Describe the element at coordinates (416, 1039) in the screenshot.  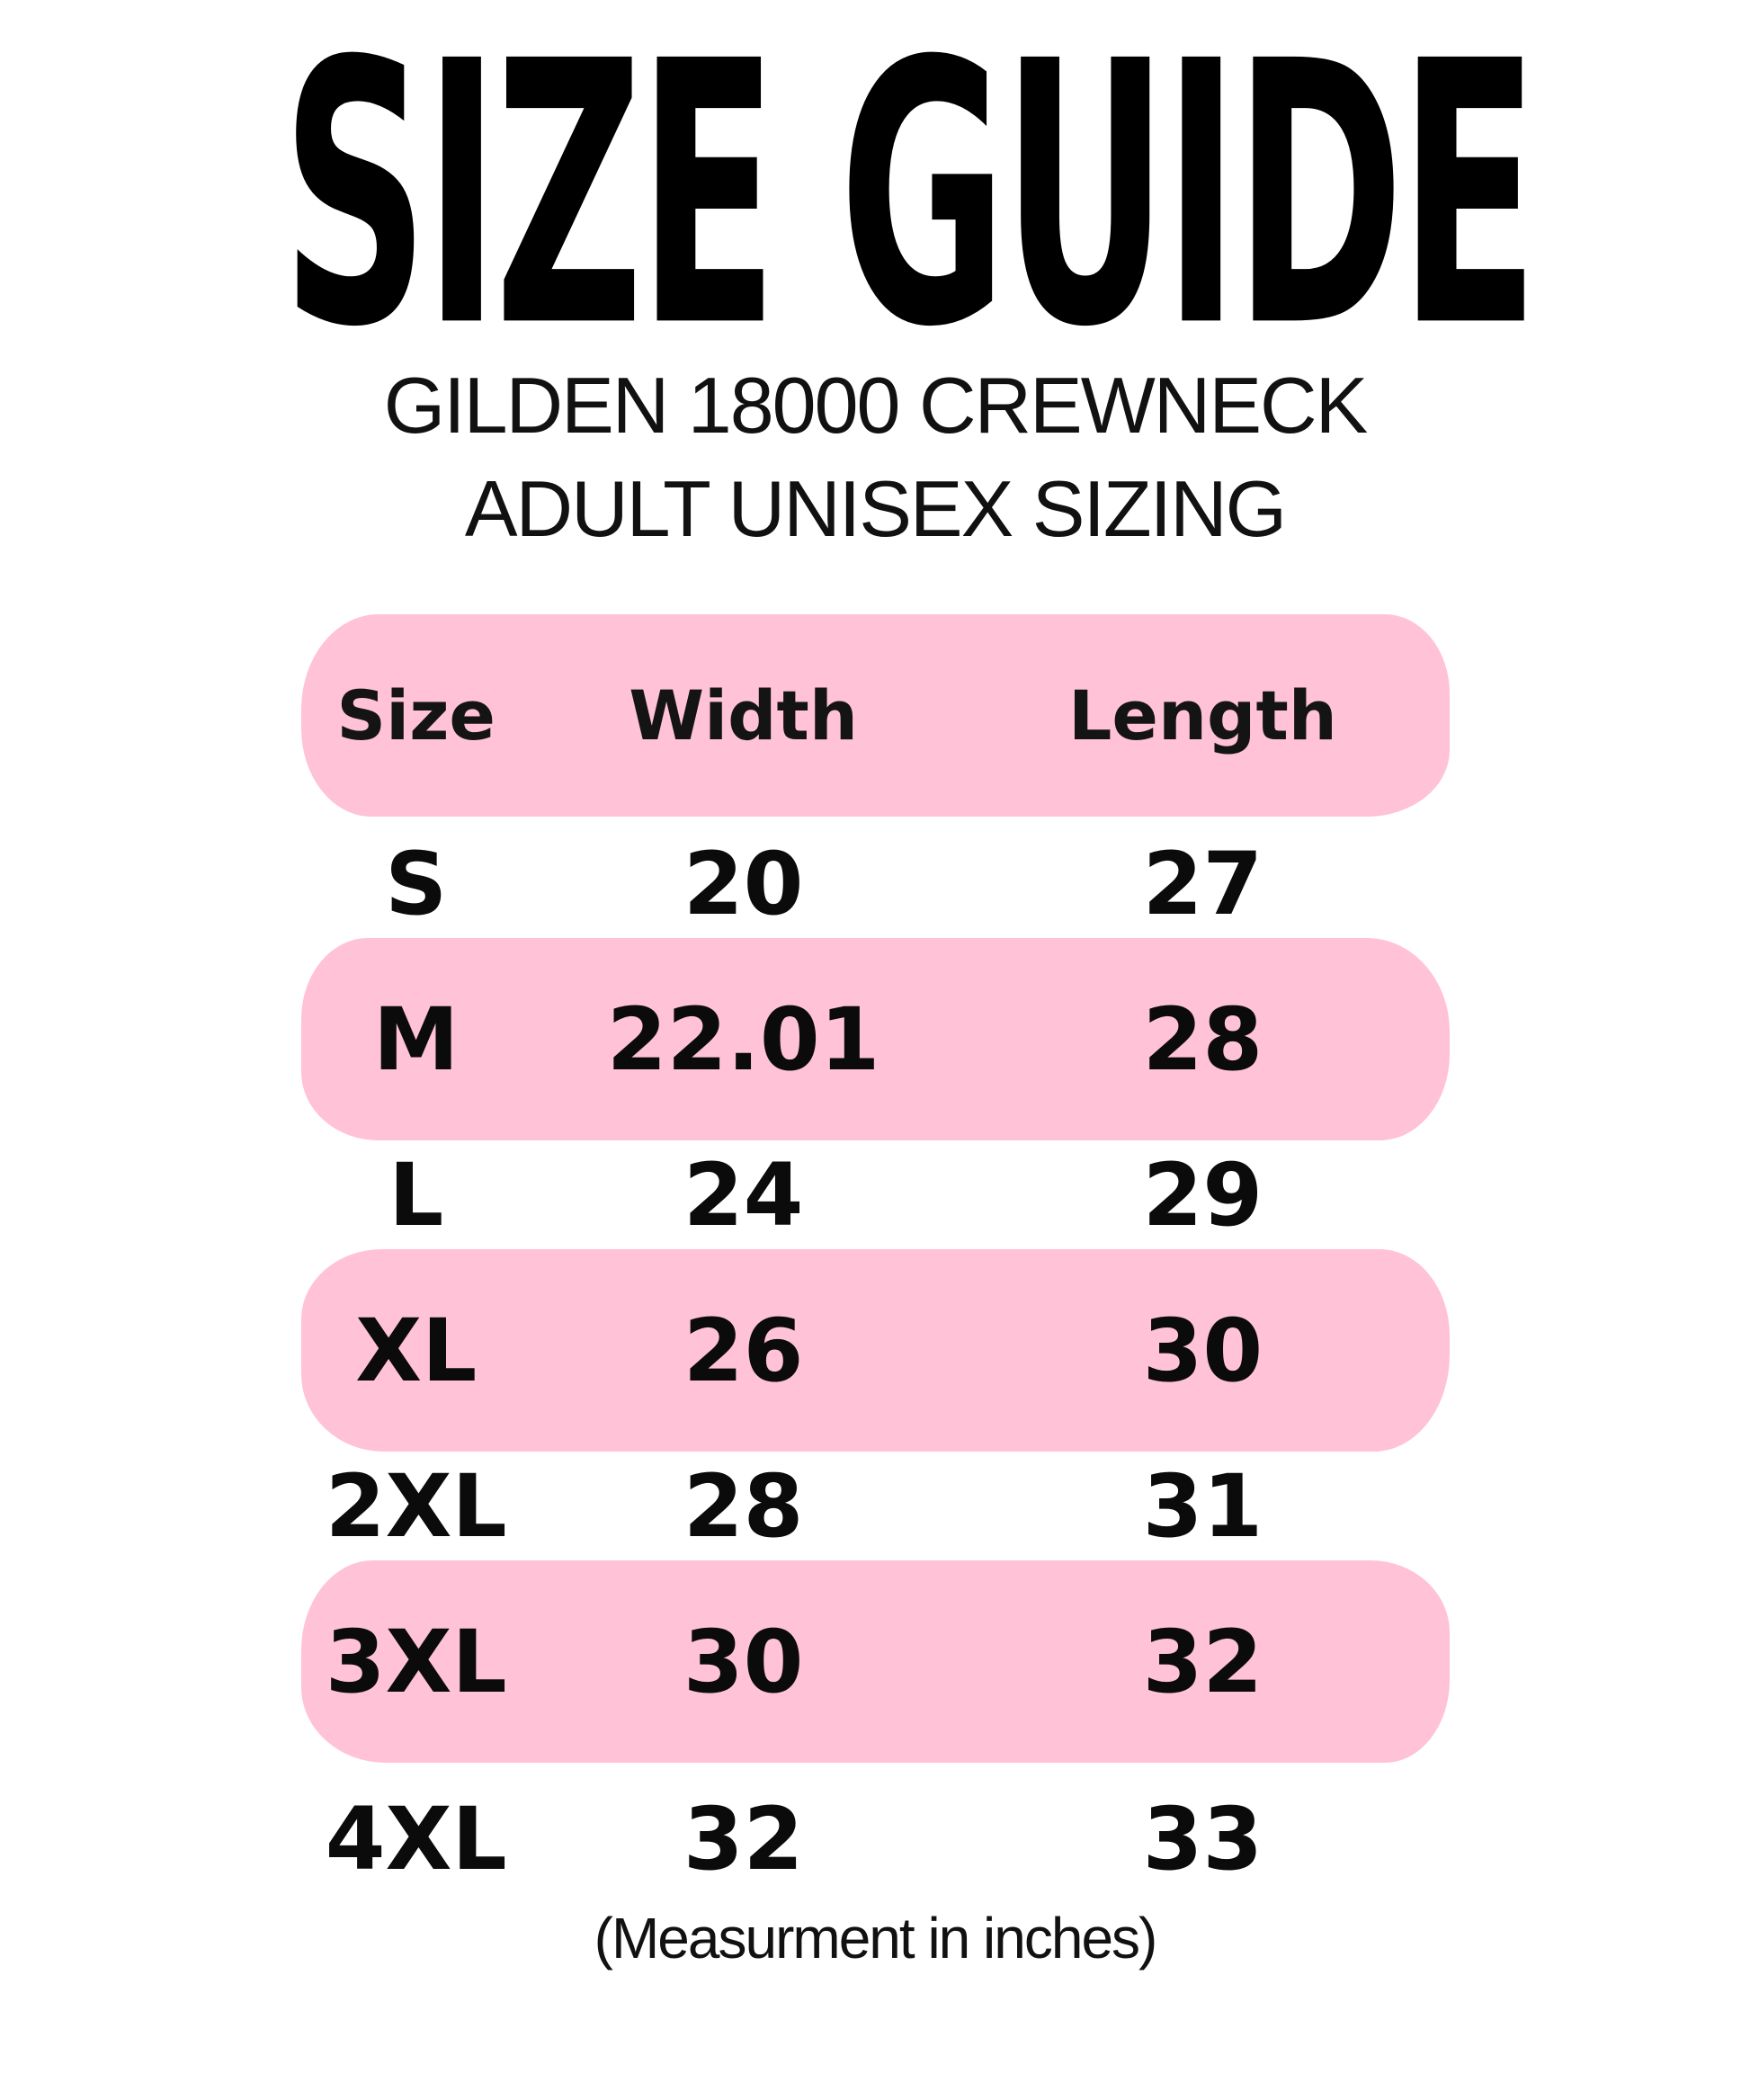
I see `cell-size: M` at that location.